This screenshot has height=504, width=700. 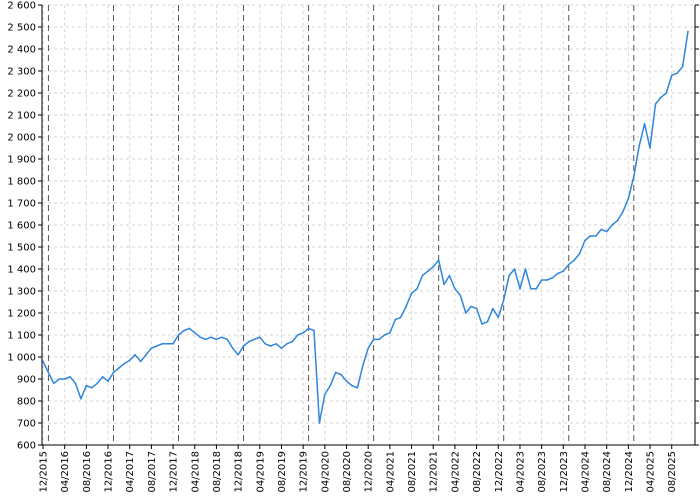 What do you see at coordinates (499, 472) in the screenshot?
I see `x-tick-label: 12/2022` at bounding box center [499, 472].